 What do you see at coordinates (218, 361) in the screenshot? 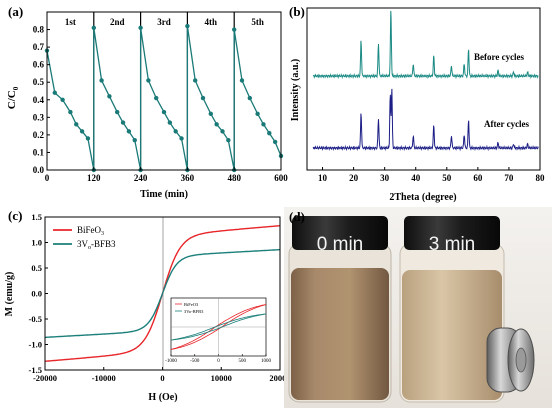
I see `inset-x-tick-label: 0` at bounding box center [218, 361].